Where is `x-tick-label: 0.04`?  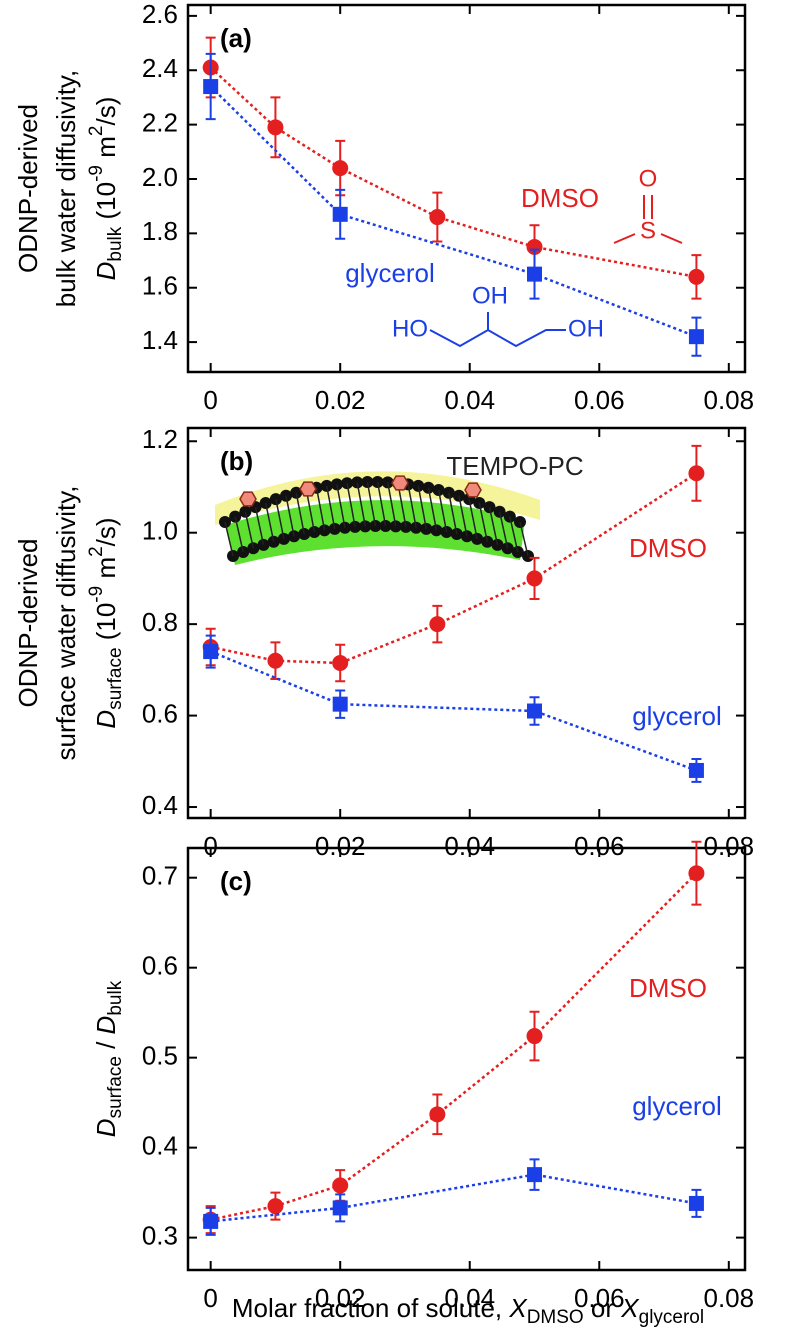 x-tick-label: 0.04 is located at coordinates (469, 1298).